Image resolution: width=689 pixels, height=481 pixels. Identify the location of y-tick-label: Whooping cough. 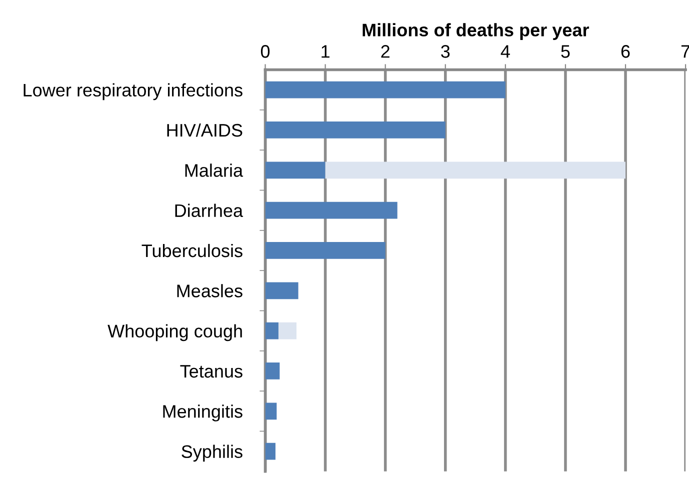
(175, 333).